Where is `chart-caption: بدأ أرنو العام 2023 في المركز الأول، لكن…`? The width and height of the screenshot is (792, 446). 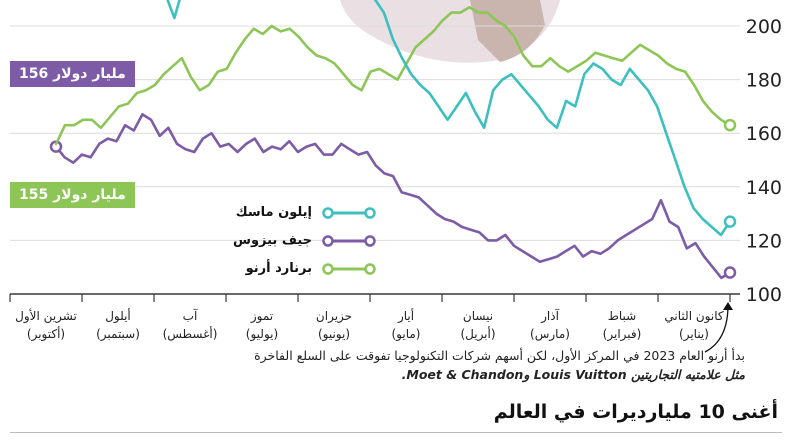 chart-caption: بدأ أرنو العام 2023 في المركز الأول، لكن… is located at coordinates (377, 365).